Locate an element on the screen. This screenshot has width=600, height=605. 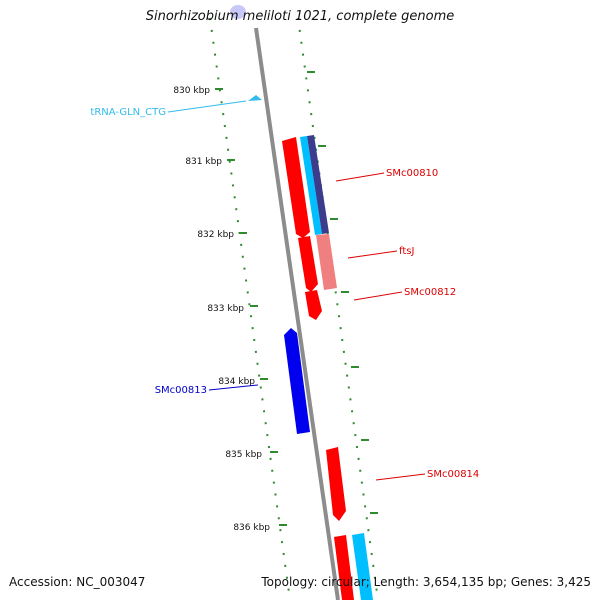
genome-backbone is located at coordinates (297, 314).